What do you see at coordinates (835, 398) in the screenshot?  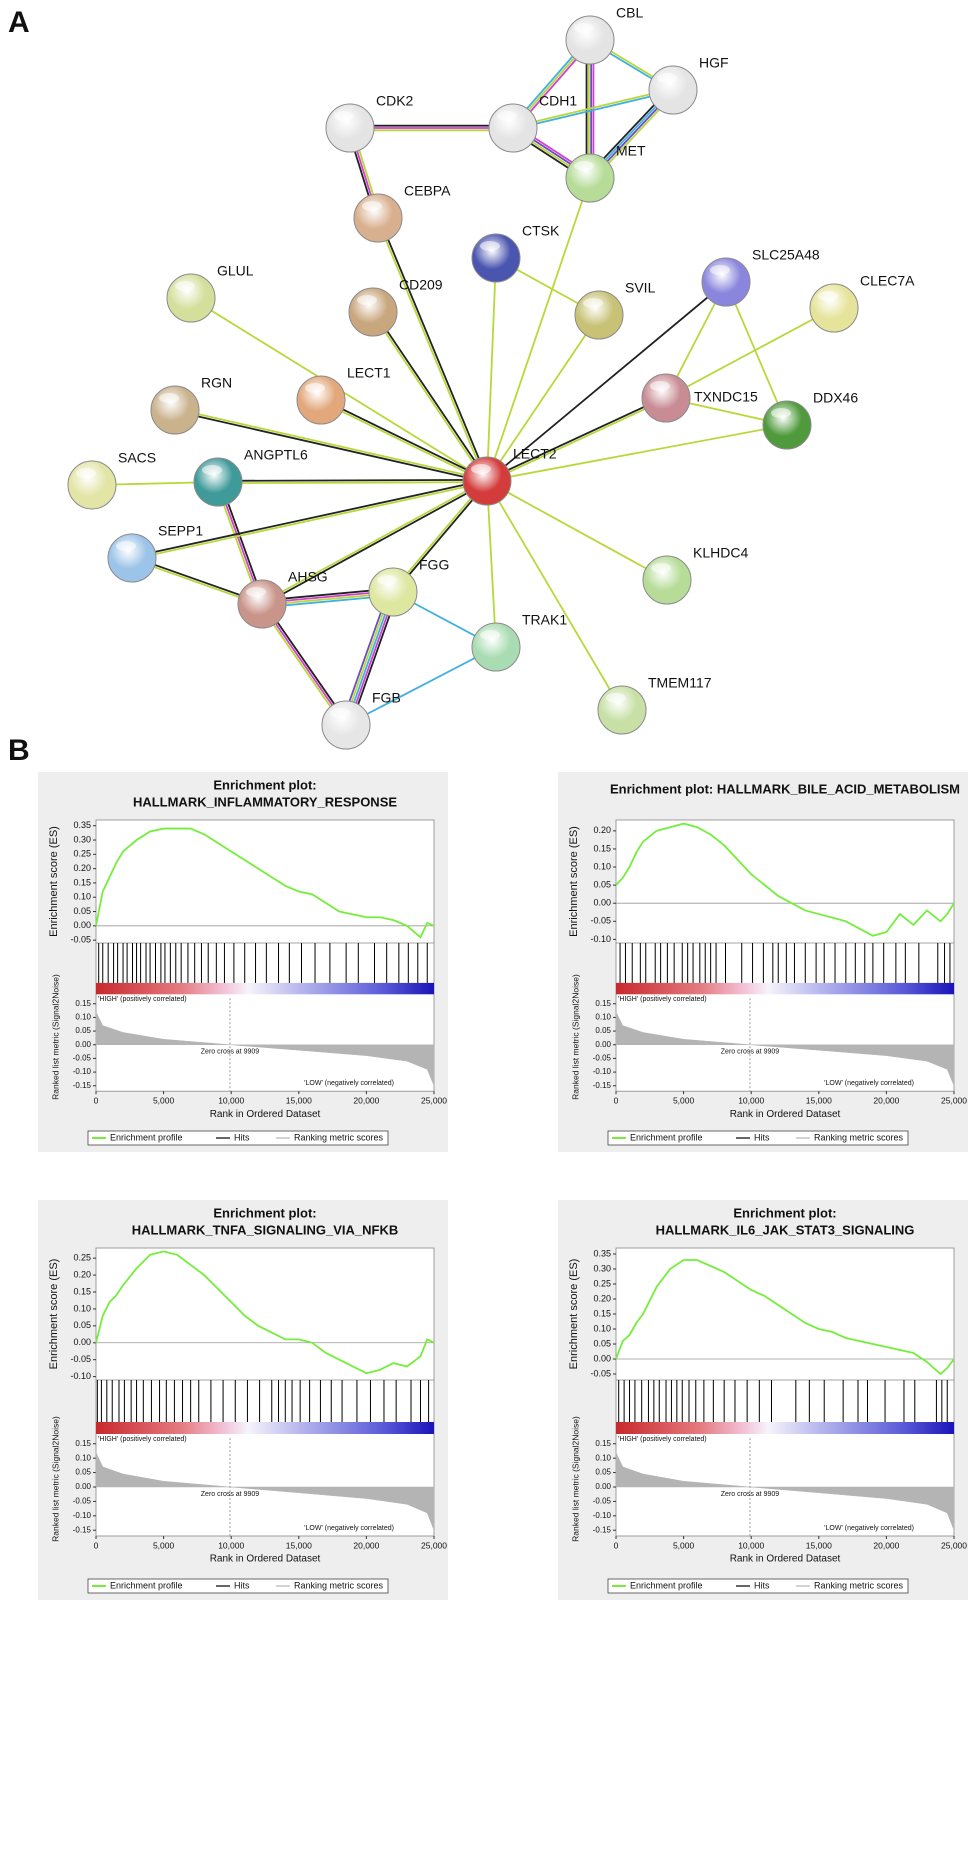 I see `node-label: DDX46` at bounding box center [835, 398].